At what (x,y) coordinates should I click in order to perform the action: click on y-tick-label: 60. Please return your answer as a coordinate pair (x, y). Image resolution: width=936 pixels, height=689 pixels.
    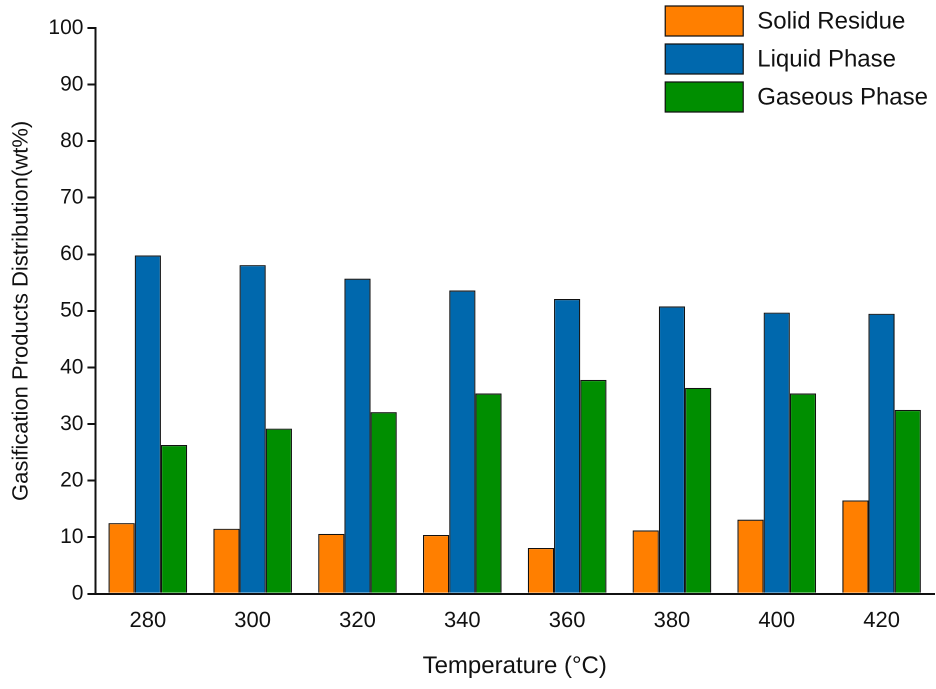
    Looking at the image, I should click on (72, 254).